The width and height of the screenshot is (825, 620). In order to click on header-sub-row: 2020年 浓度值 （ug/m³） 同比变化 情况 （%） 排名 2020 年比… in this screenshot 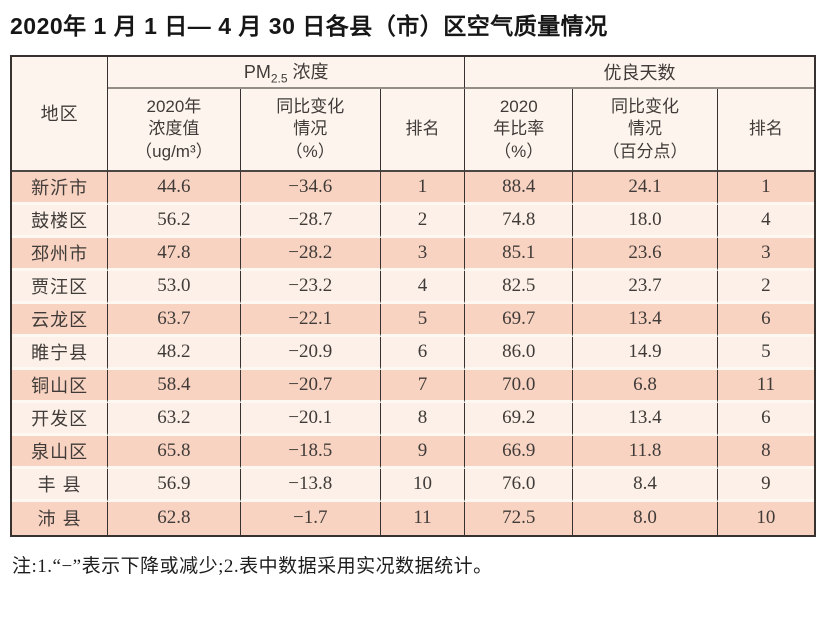, I will do `click(413, 130)`.